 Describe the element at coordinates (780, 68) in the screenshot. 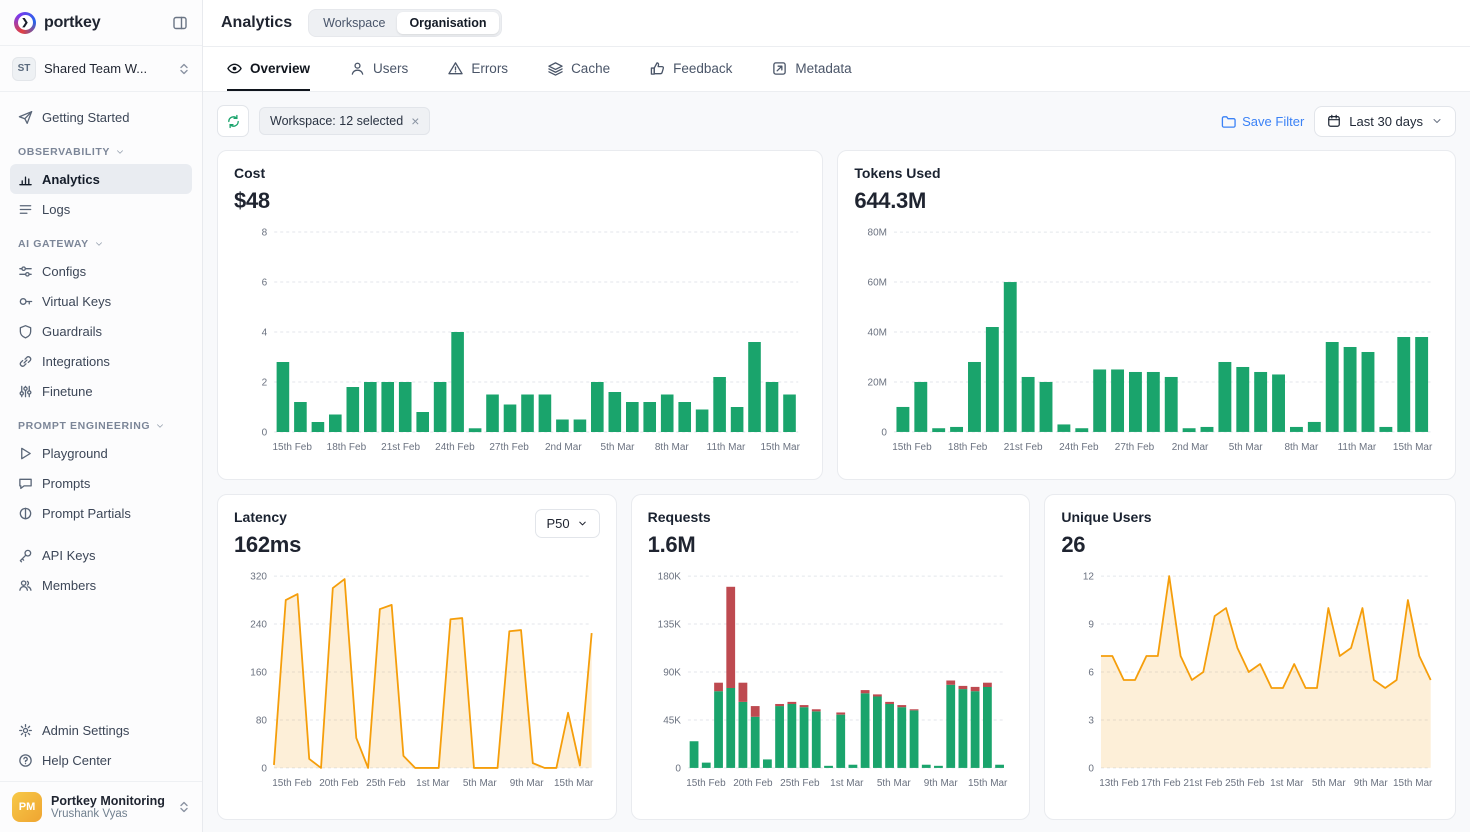

I see `metadata-icon` at that location.